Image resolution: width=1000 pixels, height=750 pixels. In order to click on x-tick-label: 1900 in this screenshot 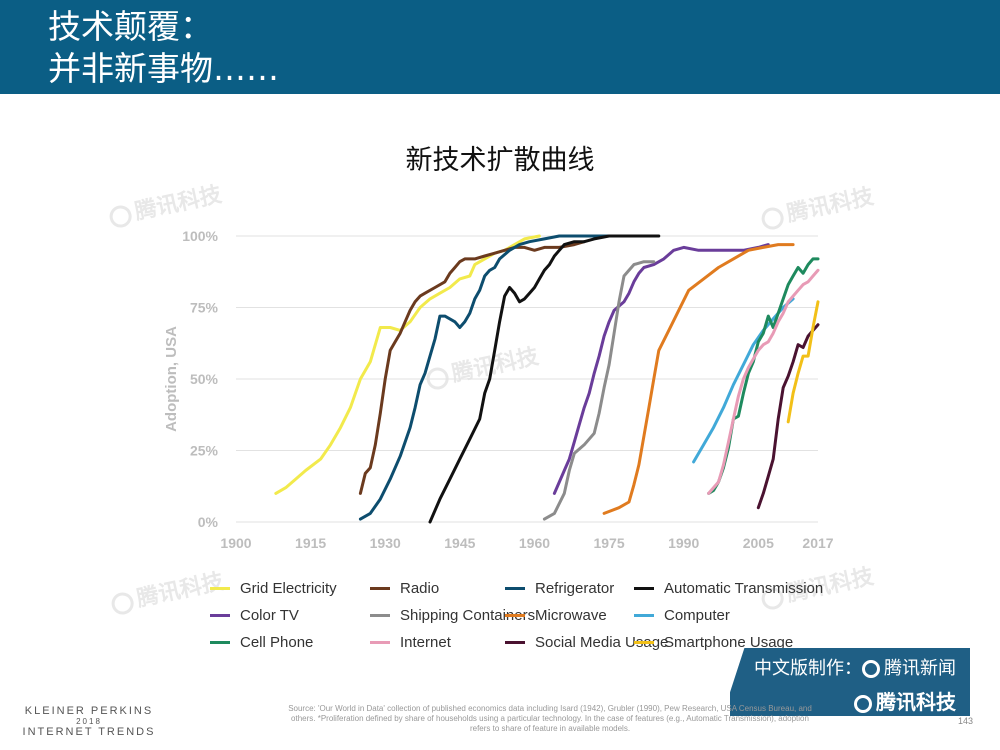, I will do `click(235, 543)`.